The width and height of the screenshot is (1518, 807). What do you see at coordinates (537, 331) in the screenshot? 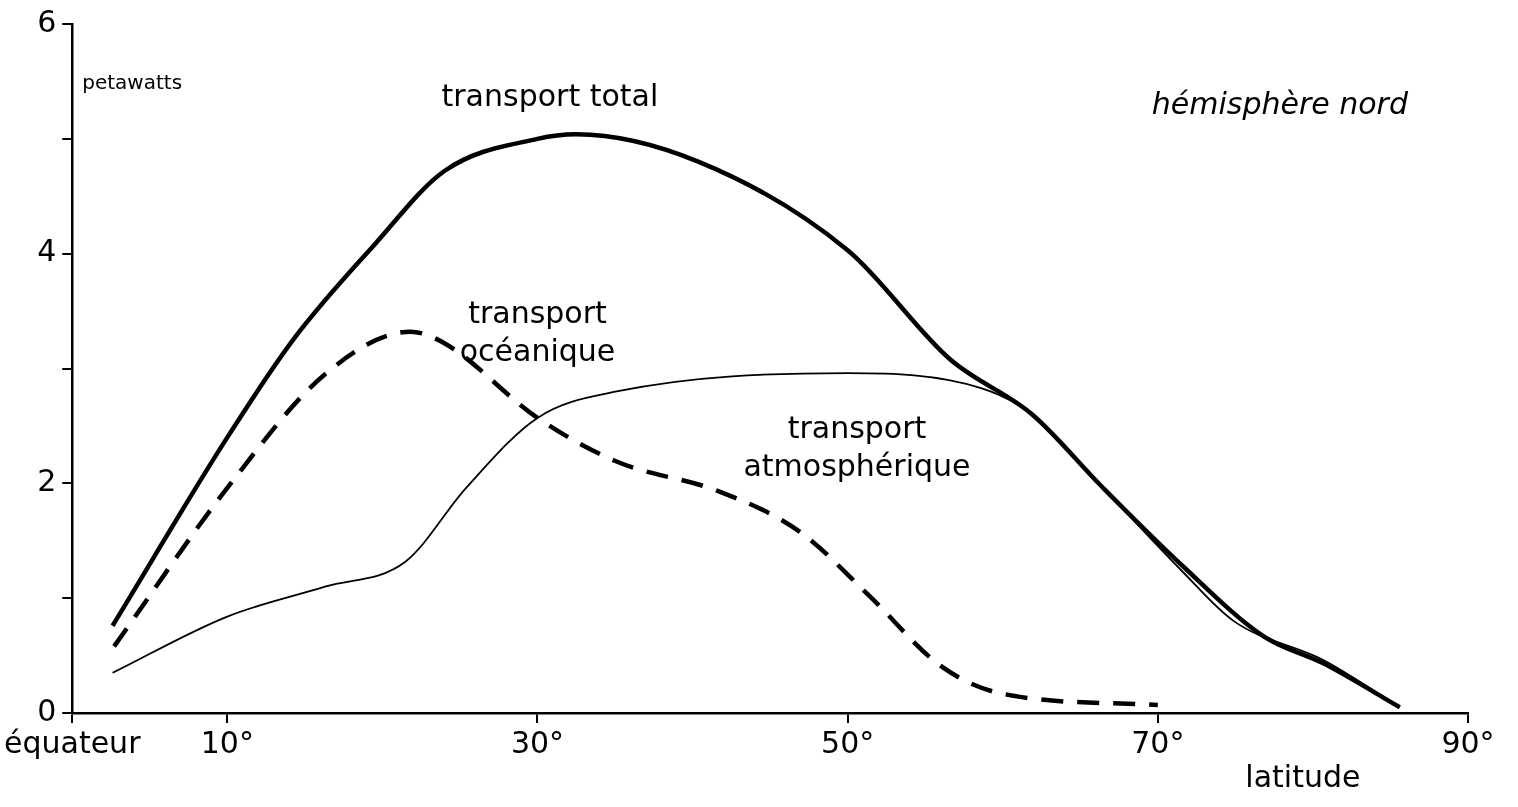
I see `series-label: transport océanique` at bounding box center [537, 331].